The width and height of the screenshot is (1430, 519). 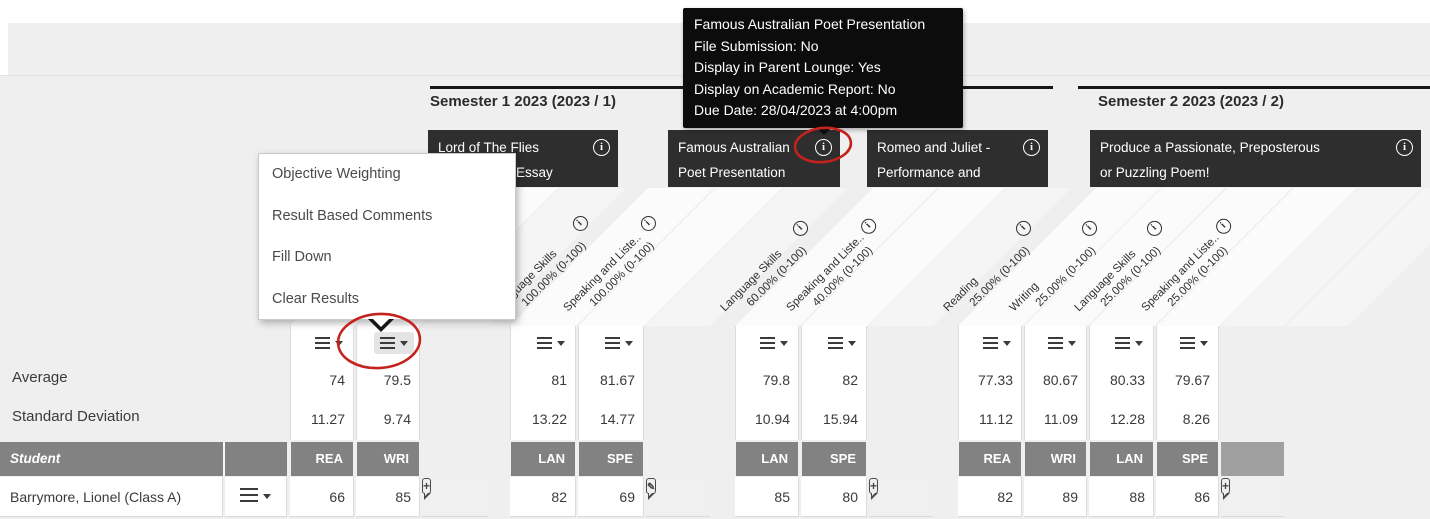 I want to click on average-value: 80.67, so click(x=1060, y=380).